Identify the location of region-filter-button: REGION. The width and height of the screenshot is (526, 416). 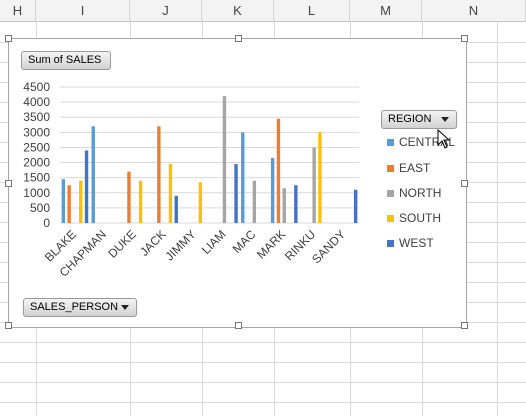
(419, 119).